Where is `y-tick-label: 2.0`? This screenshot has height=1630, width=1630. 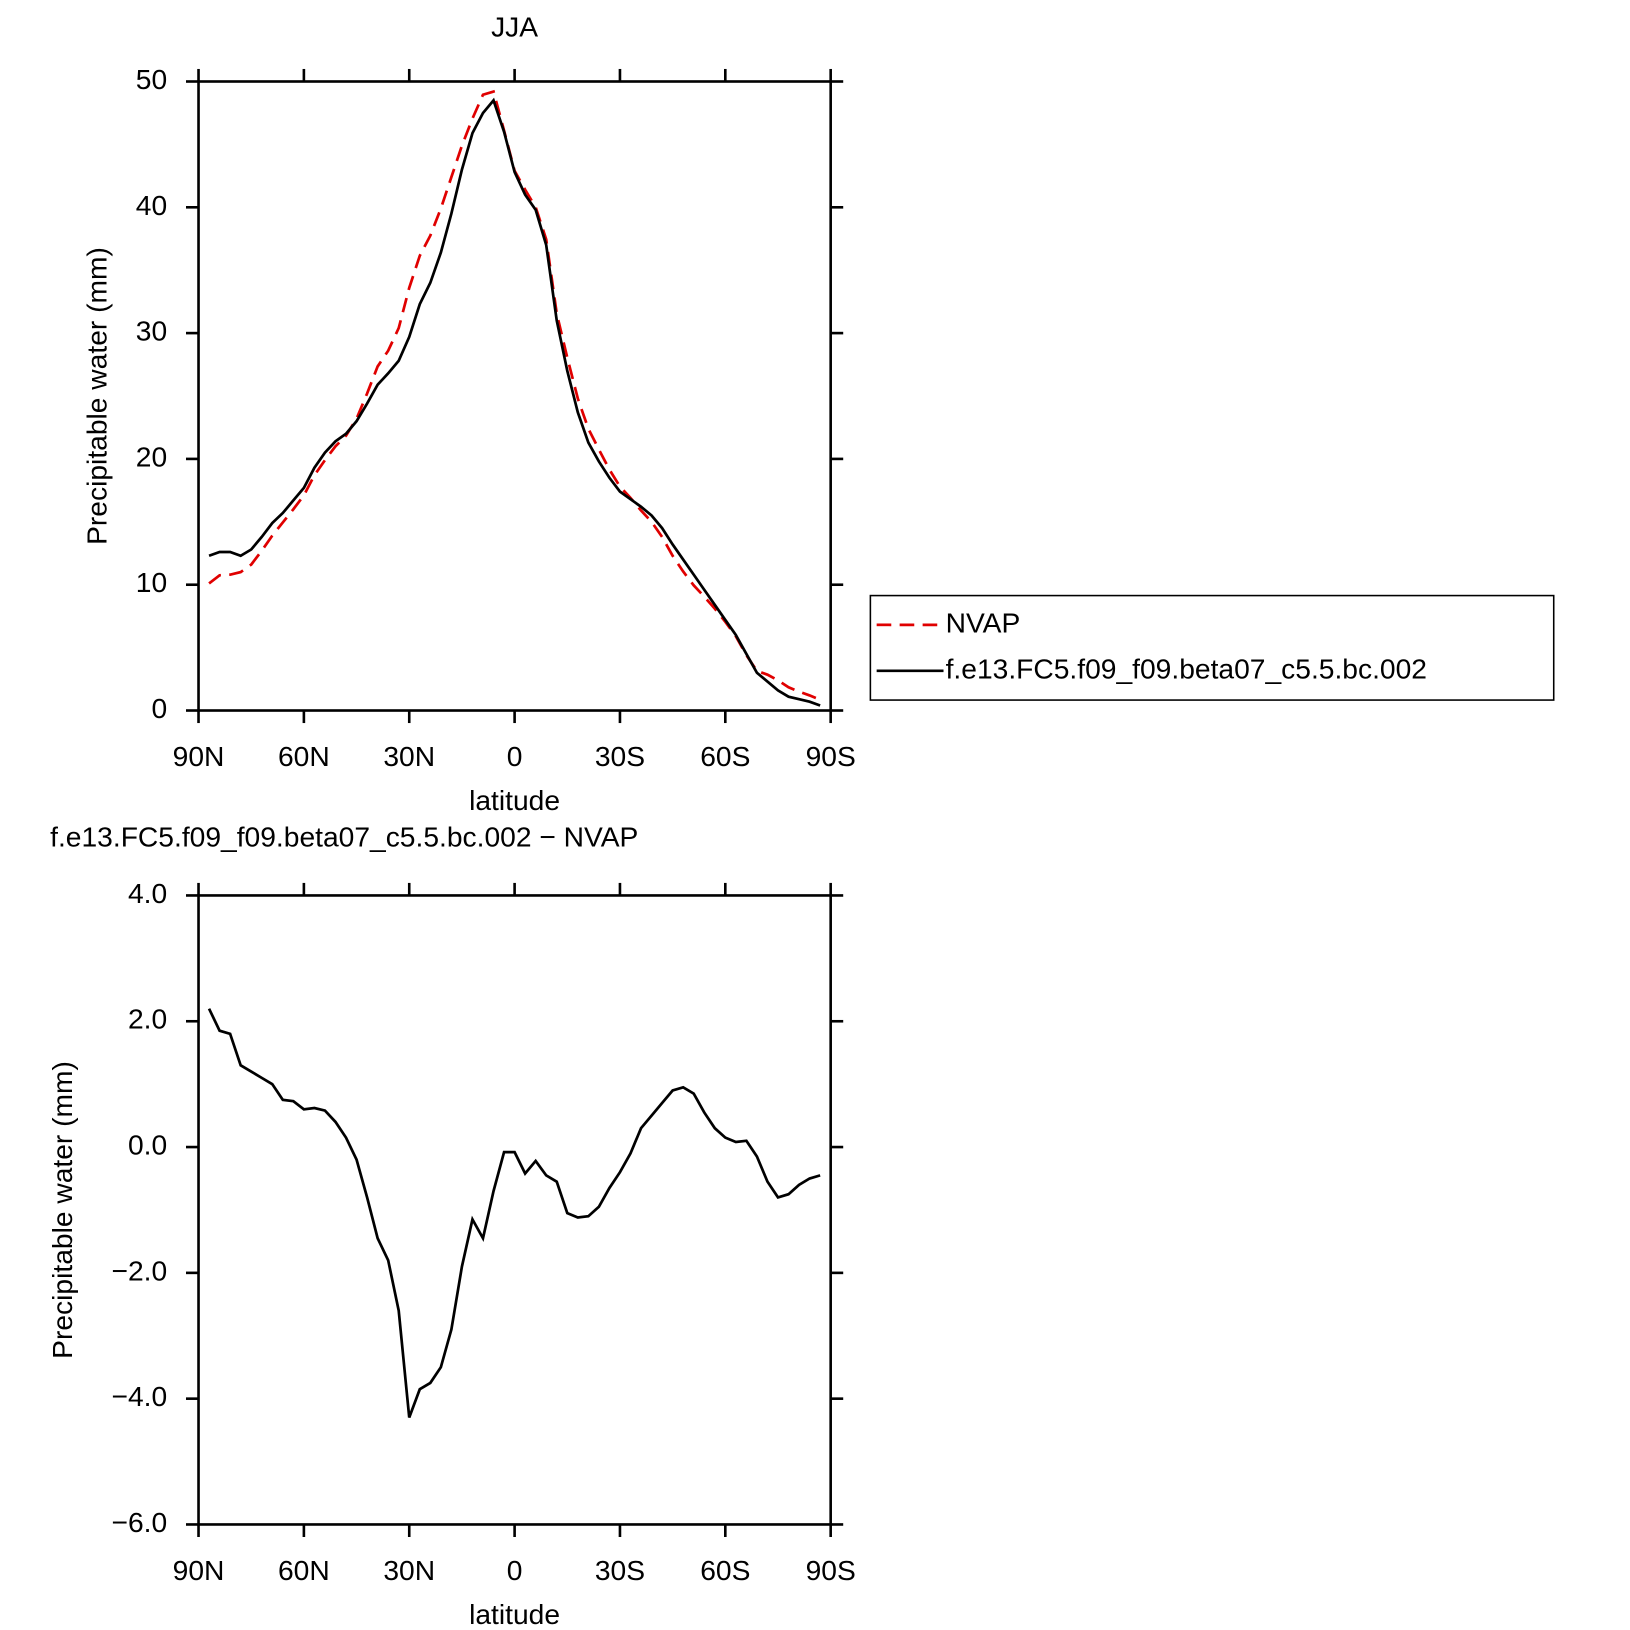 y-tick-label: 2.0 is located at coordinates (147, 1019).